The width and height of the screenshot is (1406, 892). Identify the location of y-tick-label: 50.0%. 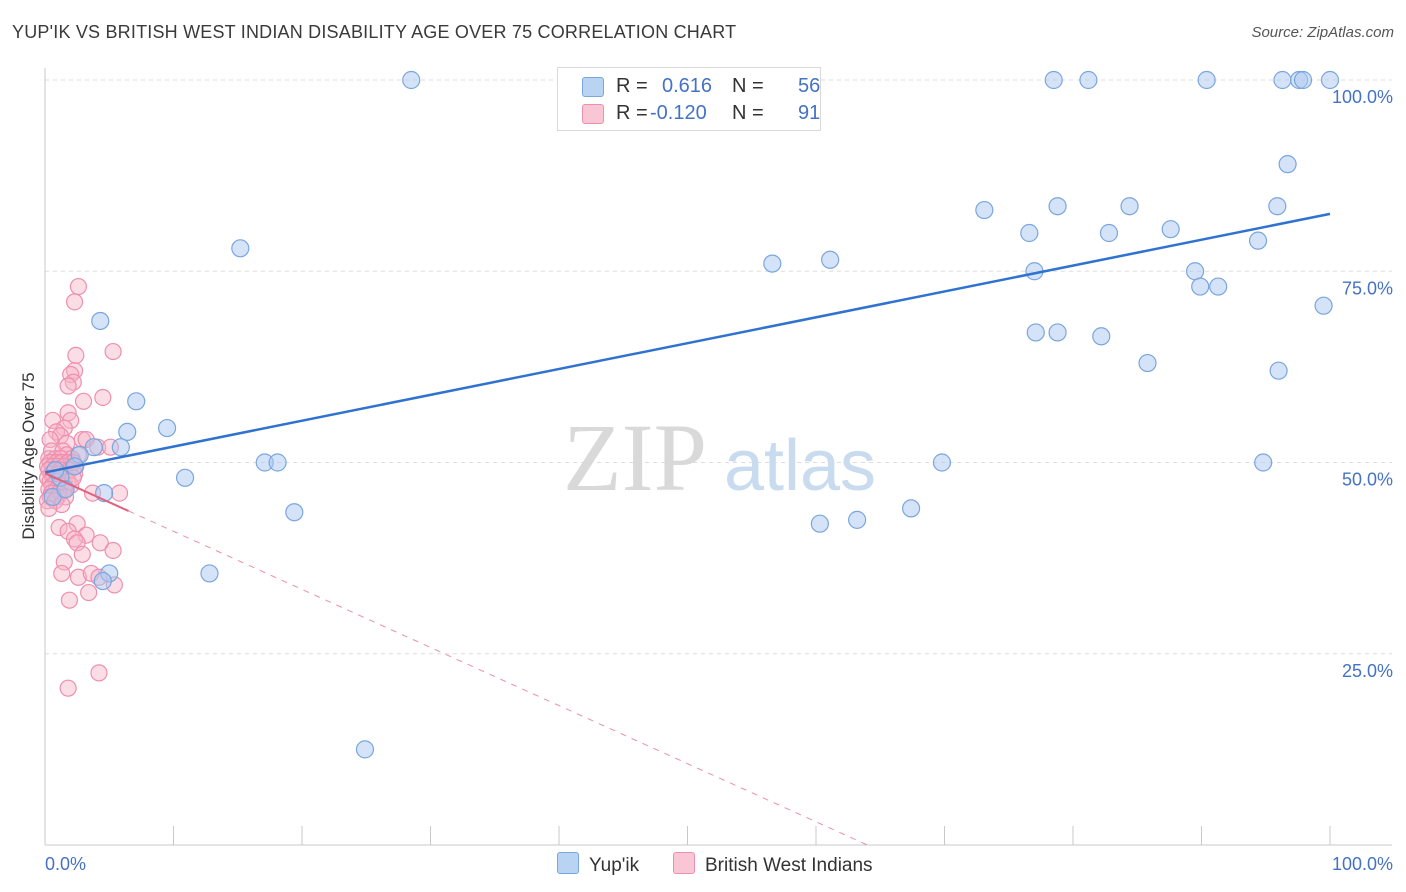
(1367, 480).